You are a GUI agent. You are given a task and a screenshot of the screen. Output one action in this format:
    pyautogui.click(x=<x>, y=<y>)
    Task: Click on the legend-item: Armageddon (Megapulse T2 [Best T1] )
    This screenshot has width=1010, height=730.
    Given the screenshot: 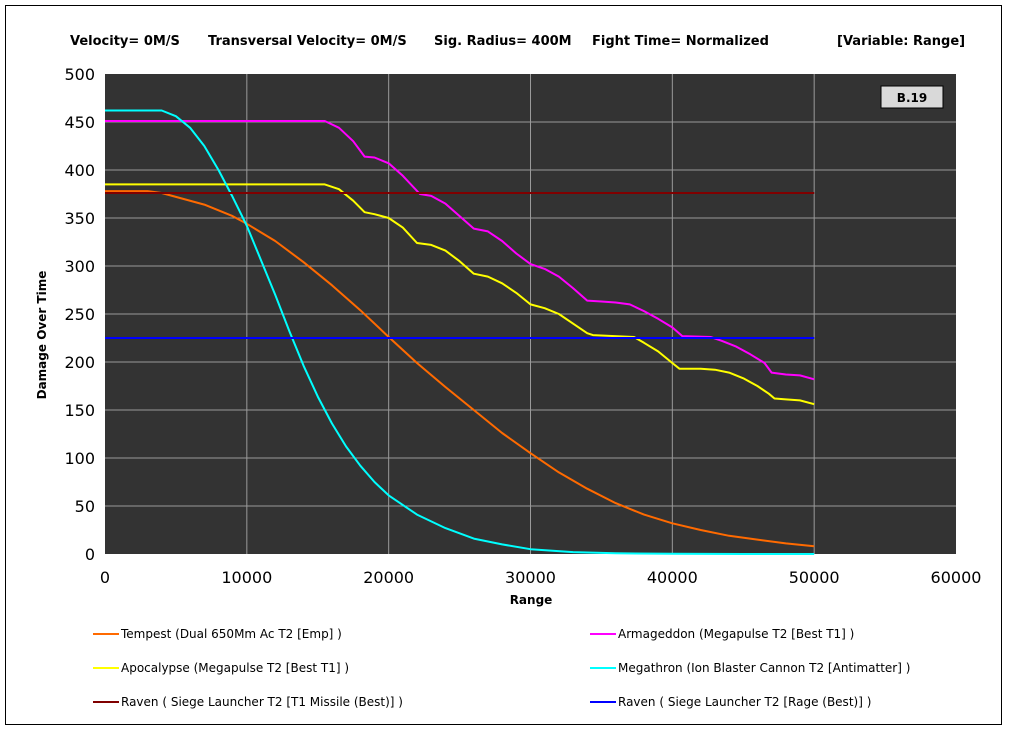 What is the action you would take?
    pyautogui.click(x=722, y=634)
    